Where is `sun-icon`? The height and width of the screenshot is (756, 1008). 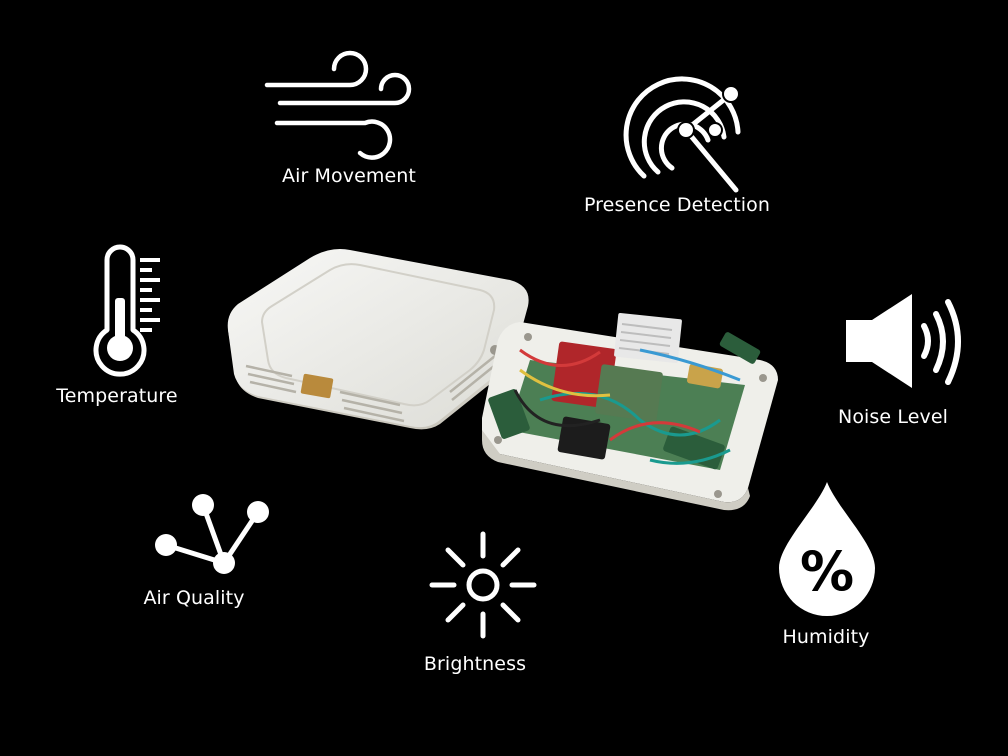
sun-icon is located at coordinates (483, 585).